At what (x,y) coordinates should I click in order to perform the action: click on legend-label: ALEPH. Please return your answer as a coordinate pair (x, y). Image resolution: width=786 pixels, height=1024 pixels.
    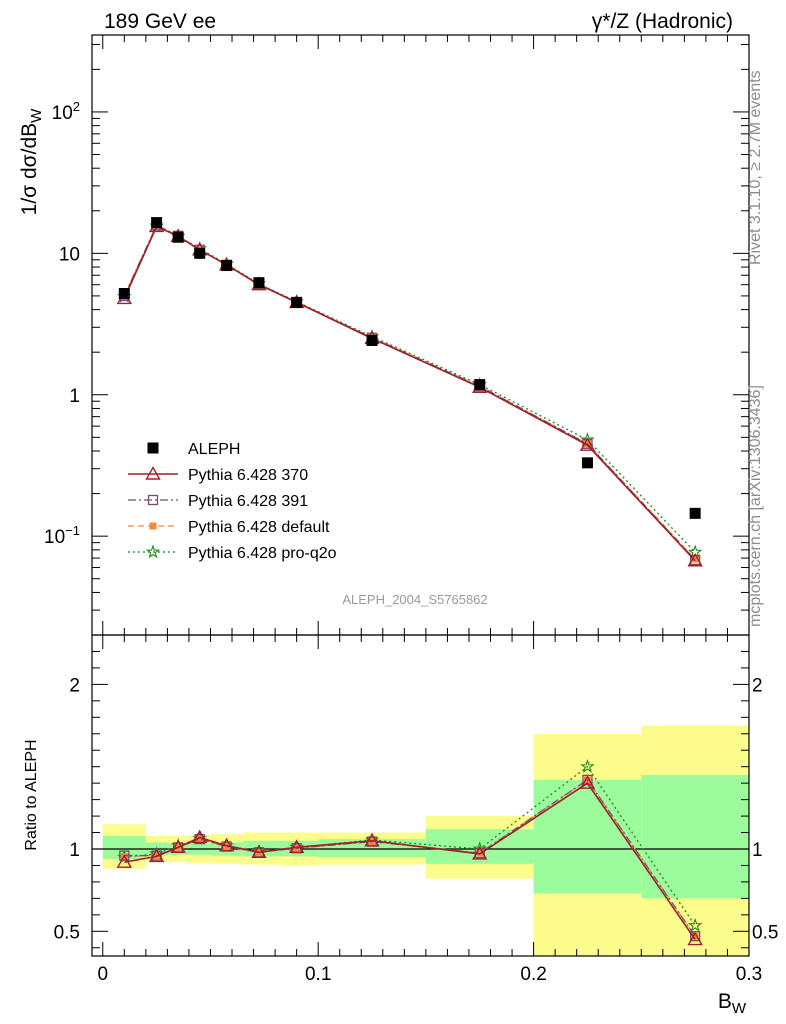
    Looking at the image, I should click on (214, 449).